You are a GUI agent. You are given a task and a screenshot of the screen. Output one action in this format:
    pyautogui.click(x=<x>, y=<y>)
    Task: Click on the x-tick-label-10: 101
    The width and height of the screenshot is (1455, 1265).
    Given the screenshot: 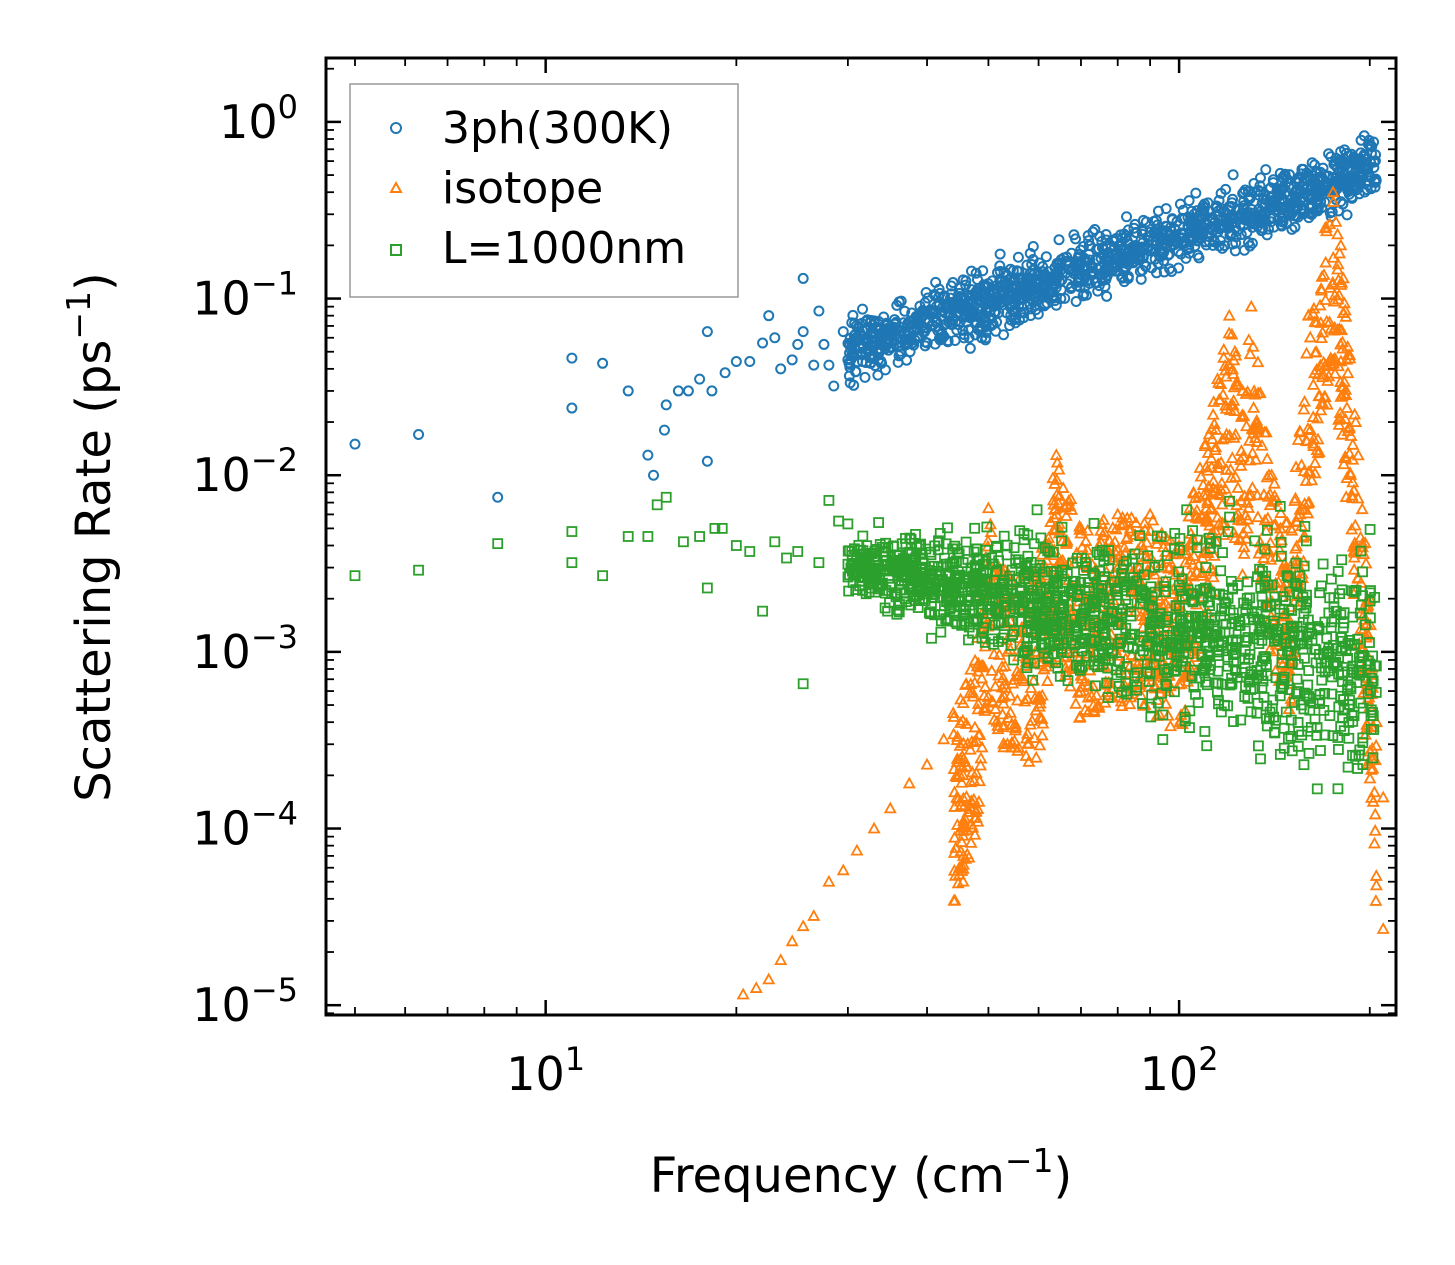 What is the action you would take?
    pyautogui.click(x=545, y=1070)
    